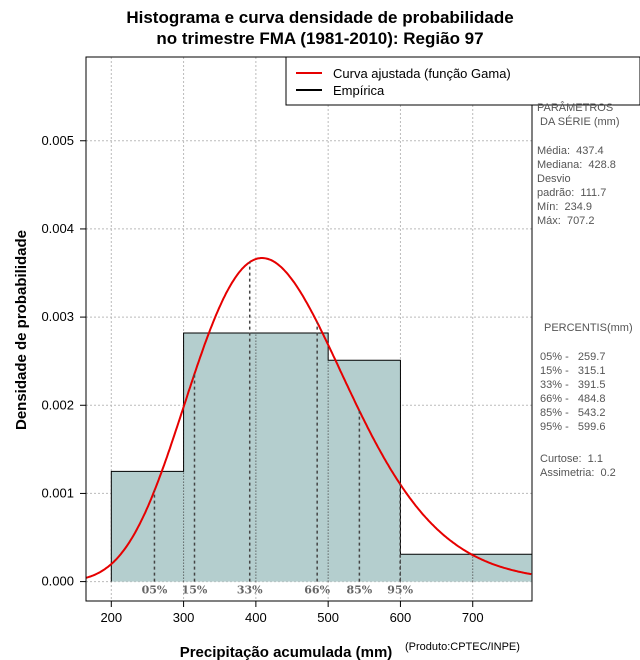 The image size is (640, 660). Describe the element at coordinates (21, 330) in the screenshot. I see `y-axis-label: Densidade de probabilidade` at that location.